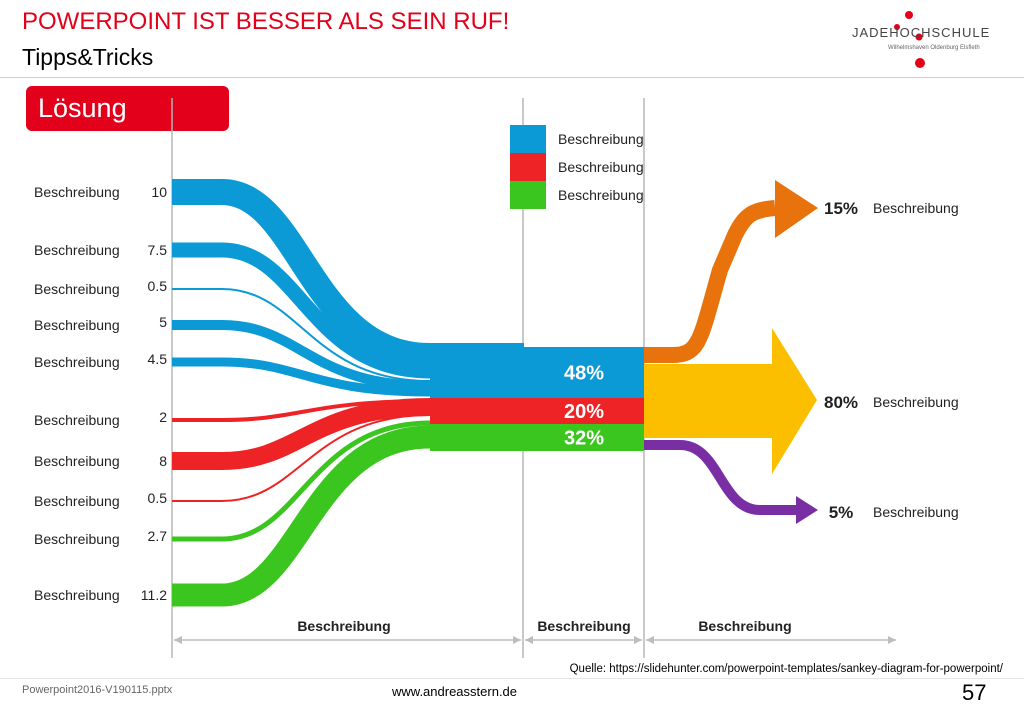 Image resolution: width=1024 pixels, height=709 pixels. I want to click on stage-axis-1-left-head, so click(178, 640).